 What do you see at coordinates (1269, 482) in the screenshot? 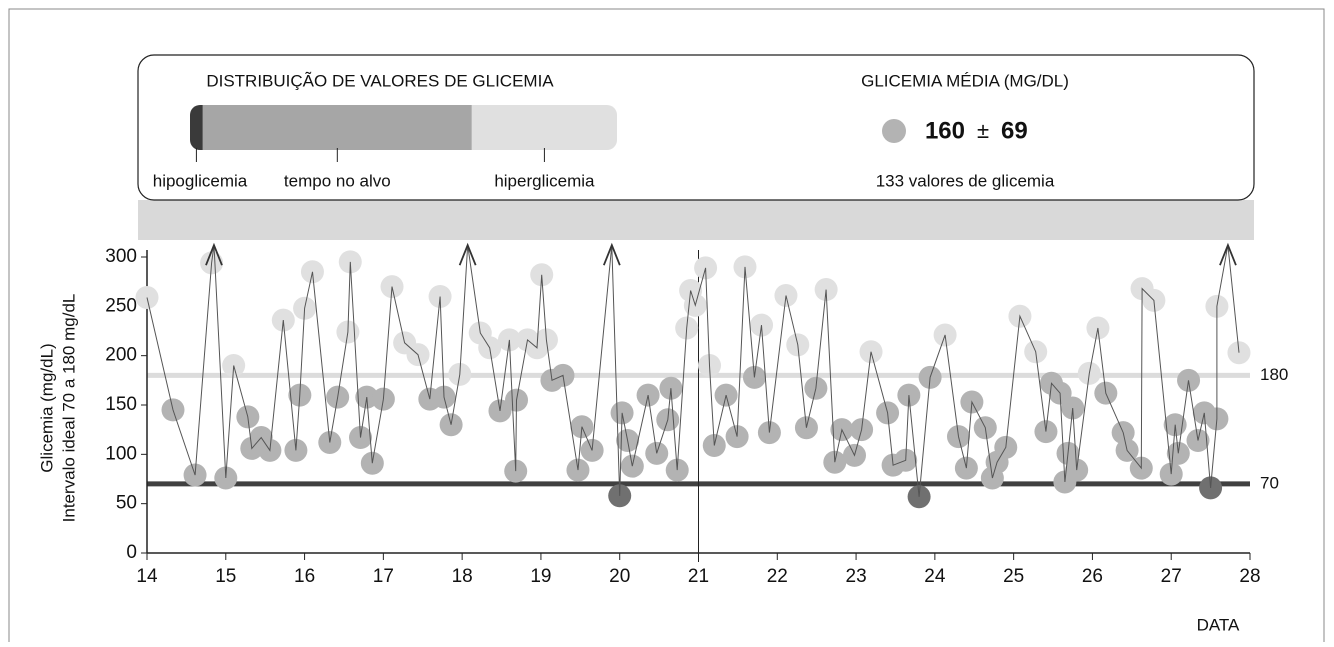
I see `reference-label: 70` at bounding box center [1269, 482].